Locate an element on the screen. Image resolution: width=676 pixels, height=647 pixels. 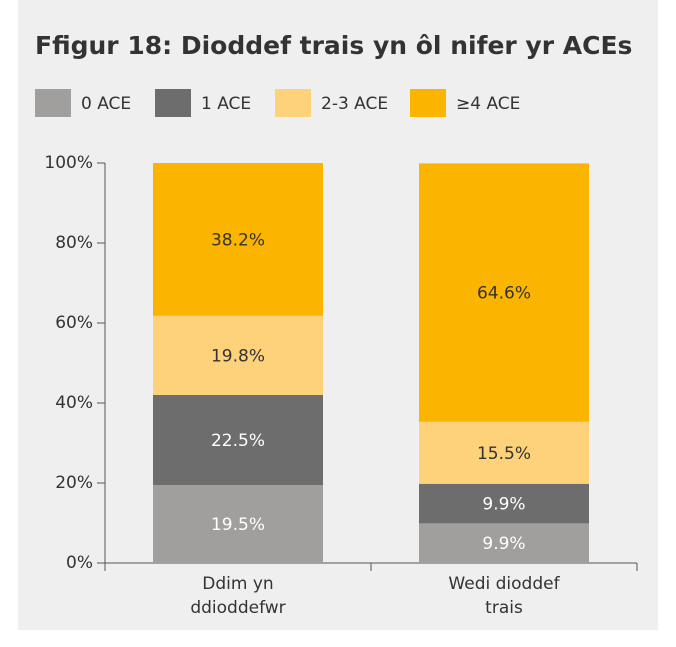
data-label: 15.5% is located at coordinates (504, 454).